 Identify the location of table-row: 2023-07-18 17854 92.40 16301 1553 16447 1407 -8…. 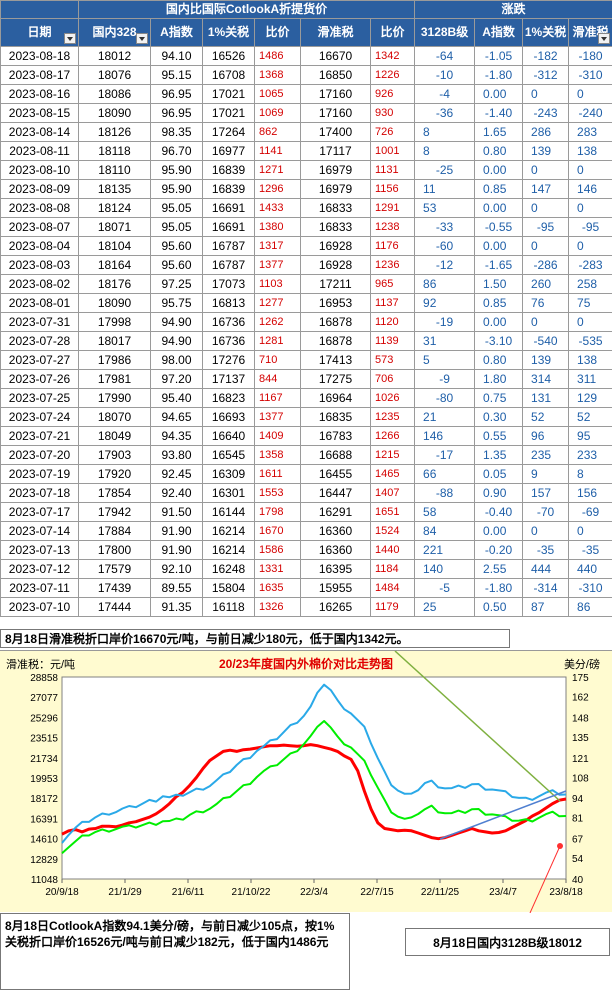
(306, 493).